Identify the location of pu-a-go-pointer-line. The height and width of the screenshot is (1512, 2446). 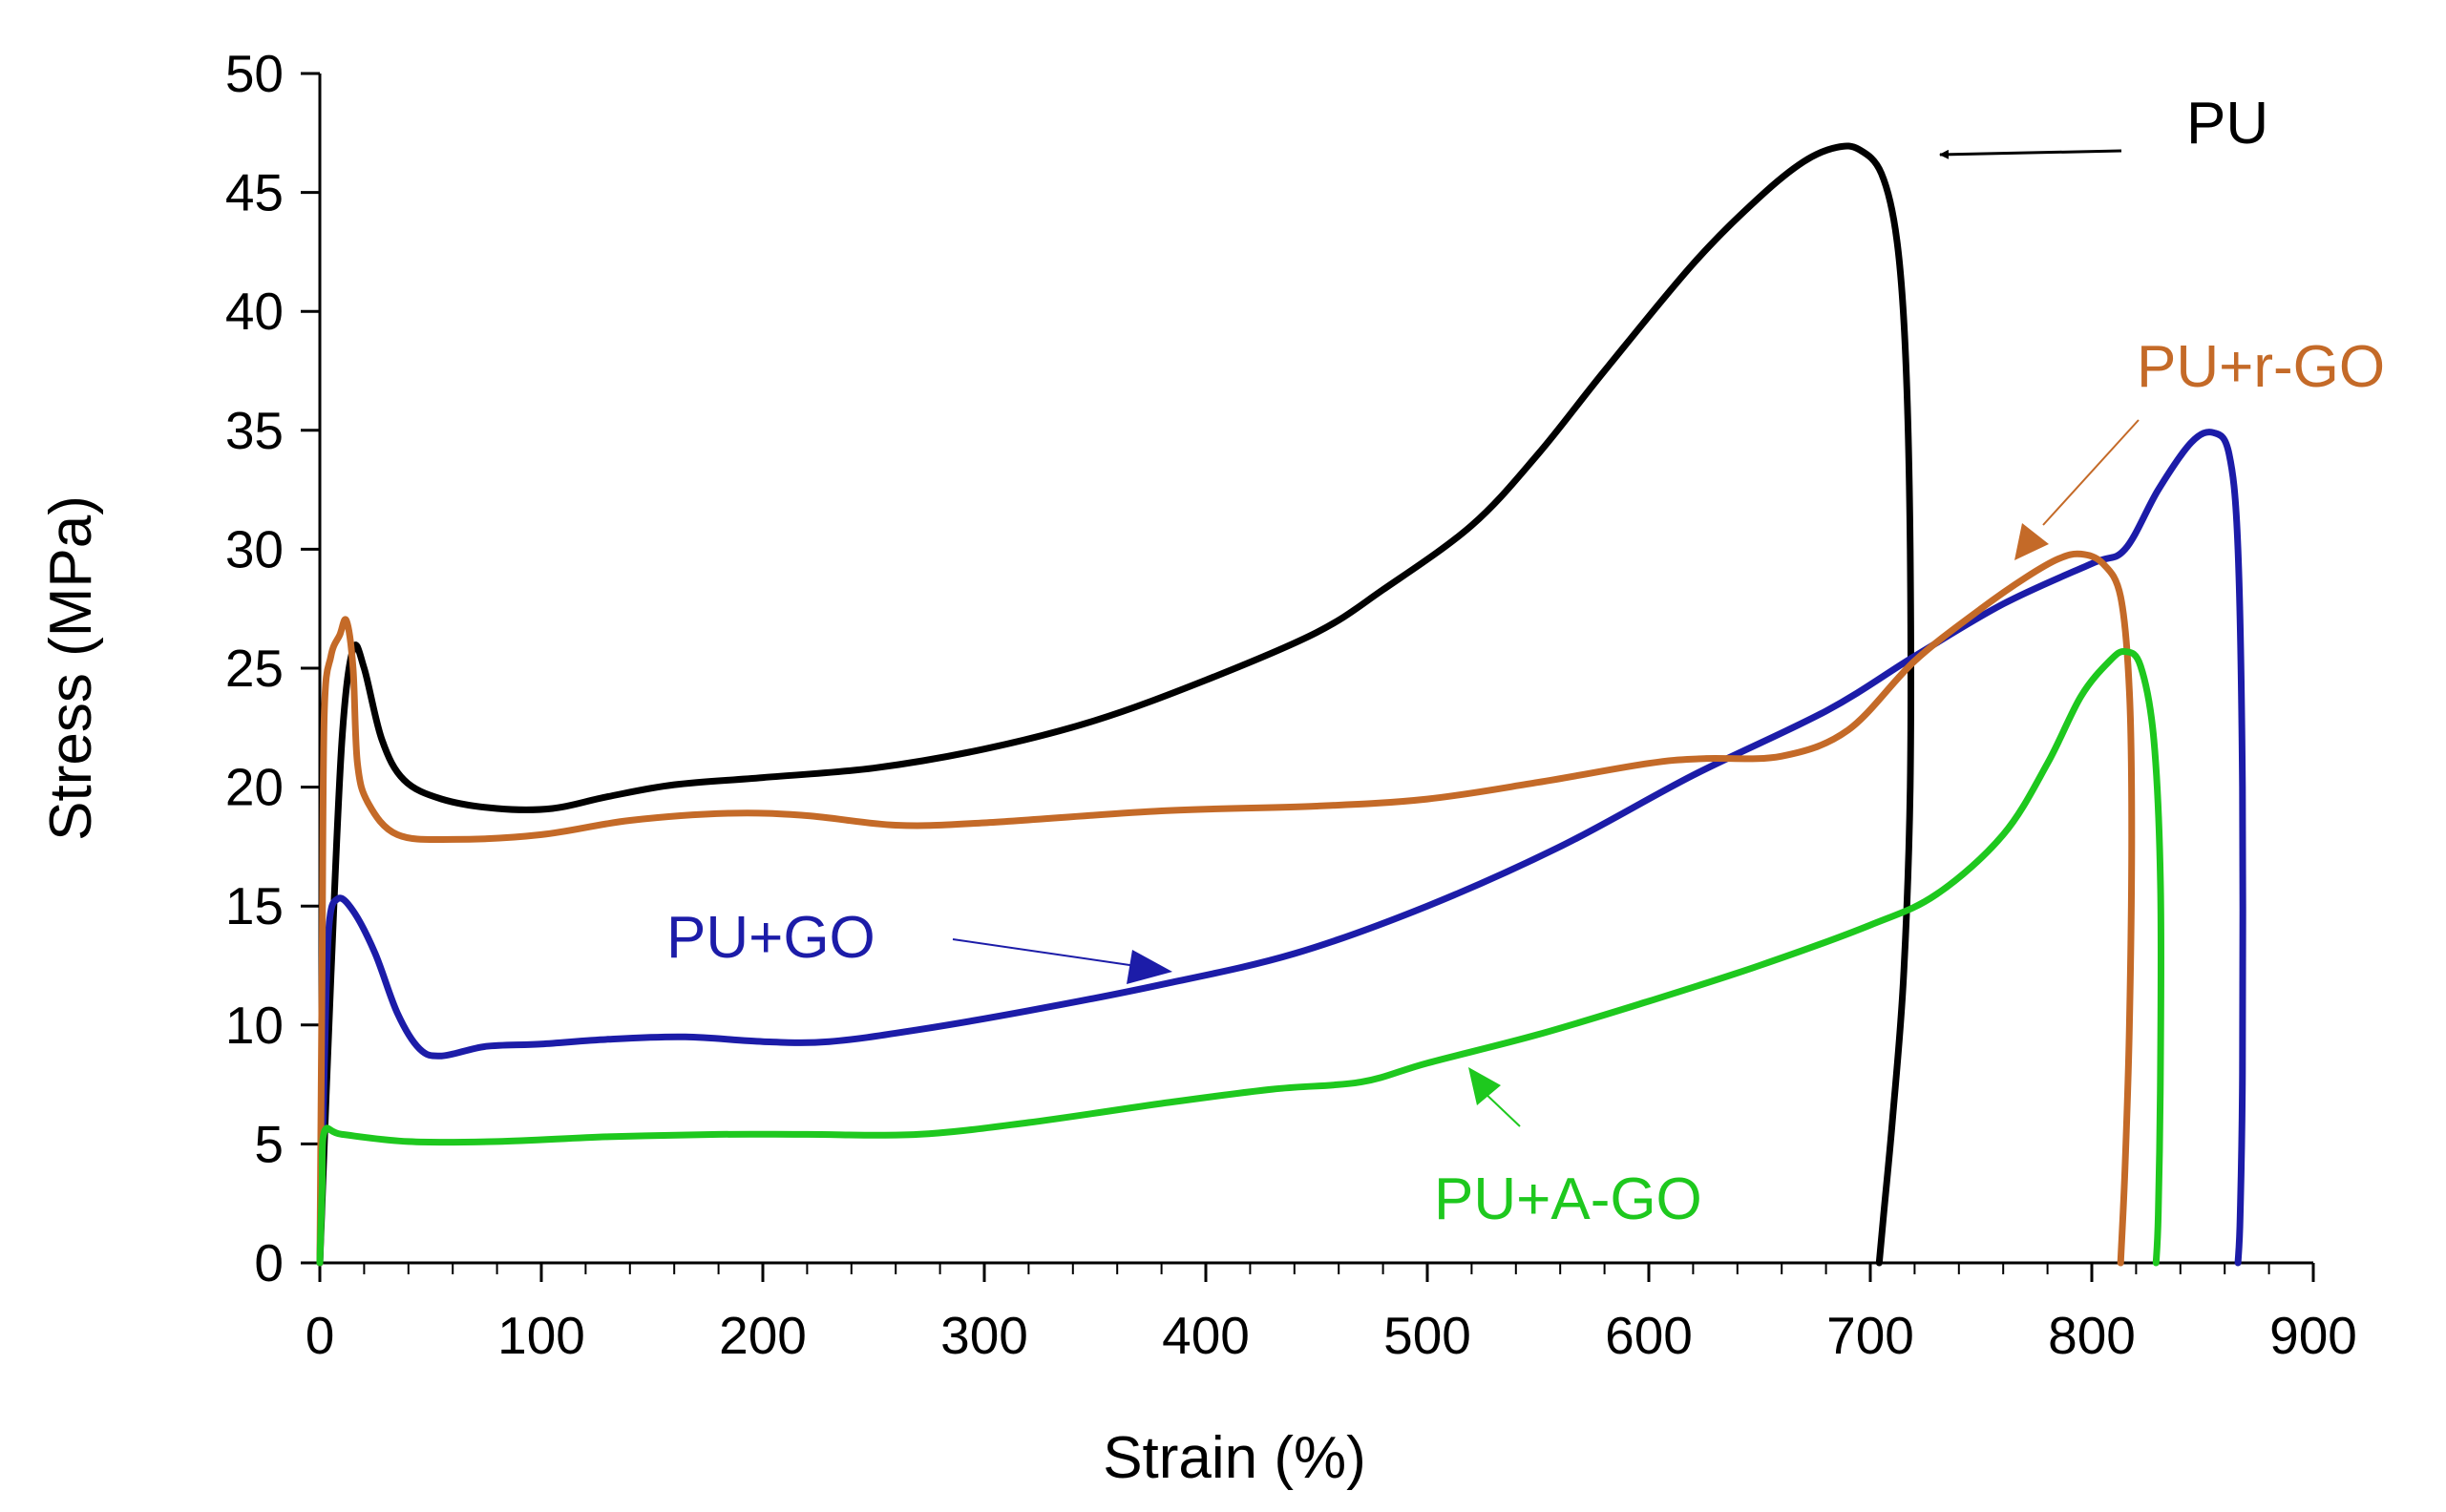
(1501, 1108).